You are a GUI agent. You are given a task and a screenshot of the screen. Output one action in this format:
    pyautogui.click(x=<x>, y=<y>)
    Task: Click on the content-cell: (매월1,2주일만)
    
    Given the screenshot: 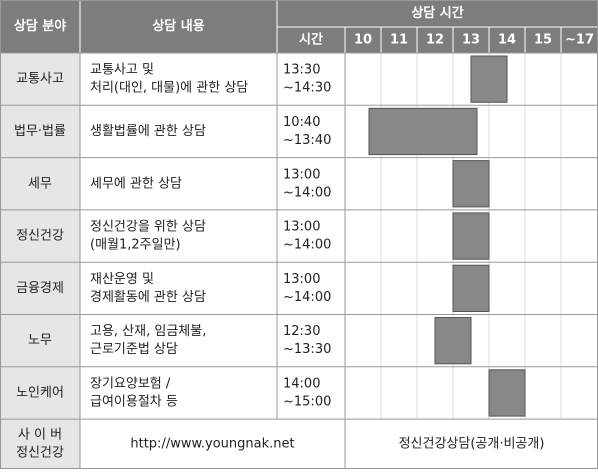 What is the action you would take?
    pyautogui.click(x=135, y=245)
    